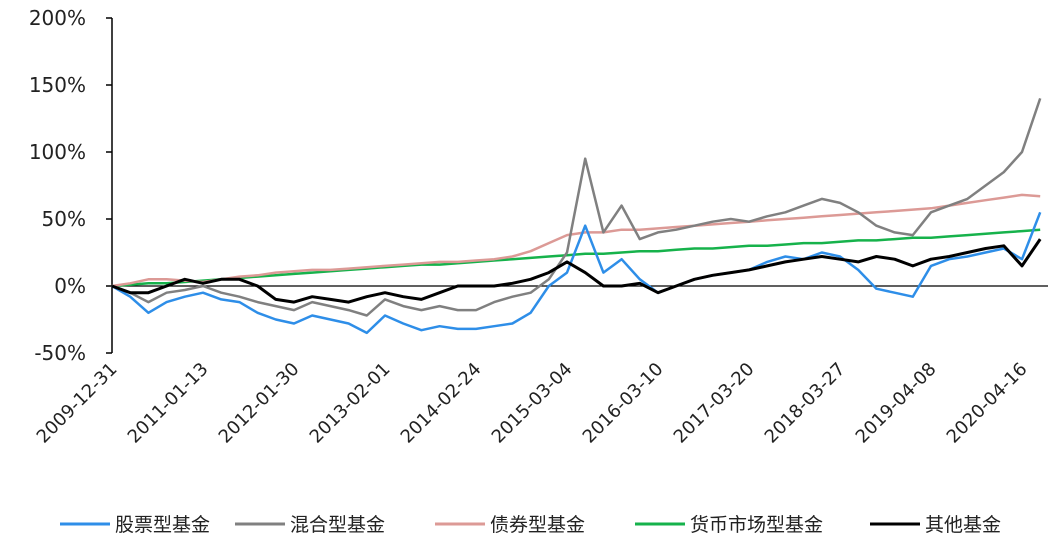 The height and width of the screenshot is (545, 1055). What do you see at coordinates (532, 403) in the screenshot?
I see `x-tick-label: 2015-03-04` at bounding box center [532, 403].